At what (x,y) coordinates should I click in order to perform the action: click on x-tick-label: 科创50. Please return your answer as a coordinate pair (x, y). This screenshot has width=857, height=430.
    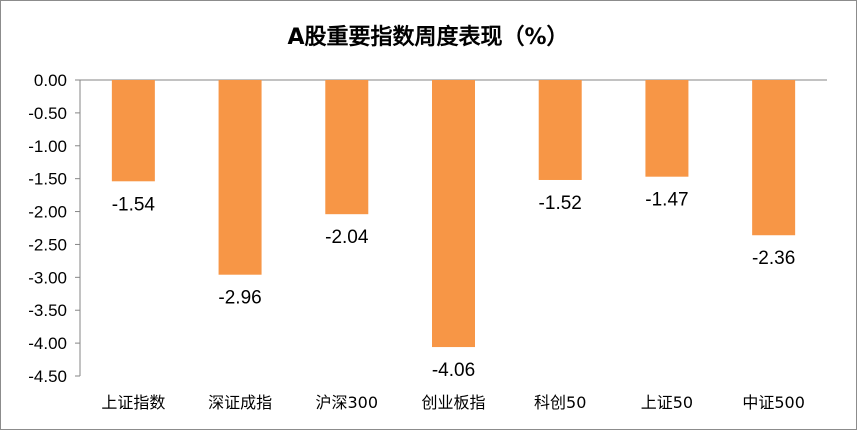
    Looking at the image, I should click on (560, 402).